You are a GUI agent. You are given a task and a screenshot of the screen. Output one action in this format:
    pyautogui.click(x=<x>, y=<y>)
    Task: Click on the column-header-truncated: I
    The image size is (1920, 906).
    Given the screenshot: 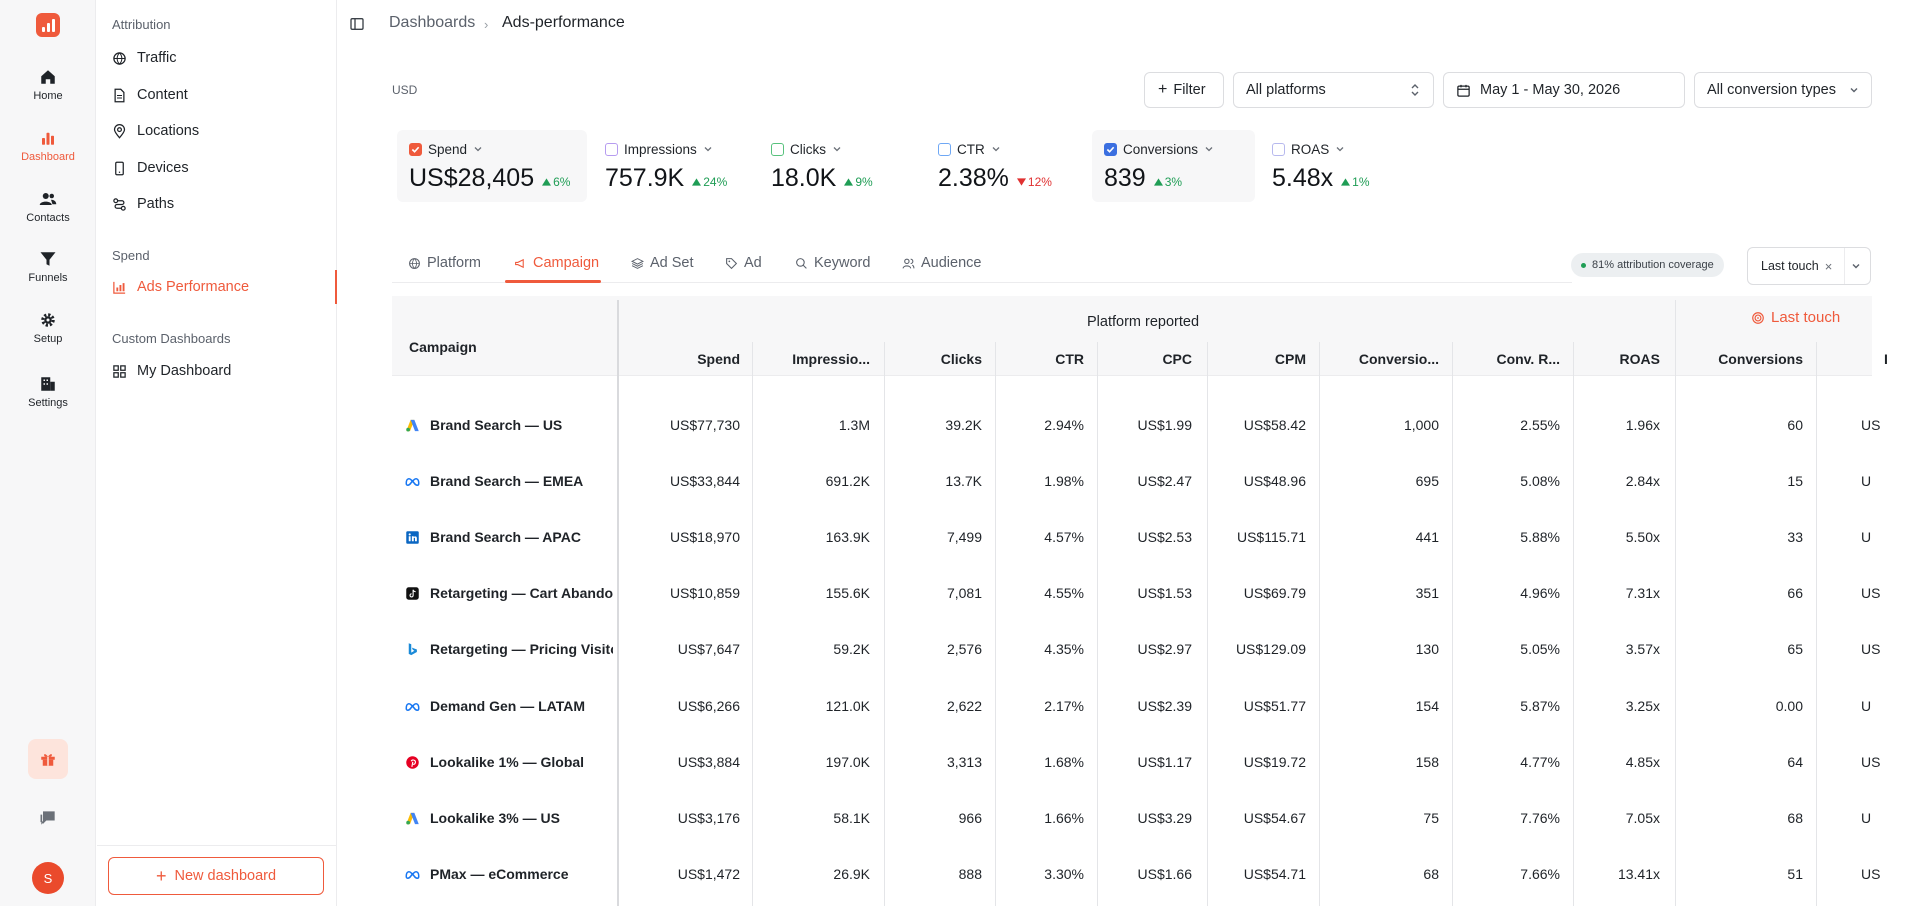 What is the action you would take?
    pyautogui.click(x=1886, y=359)
    